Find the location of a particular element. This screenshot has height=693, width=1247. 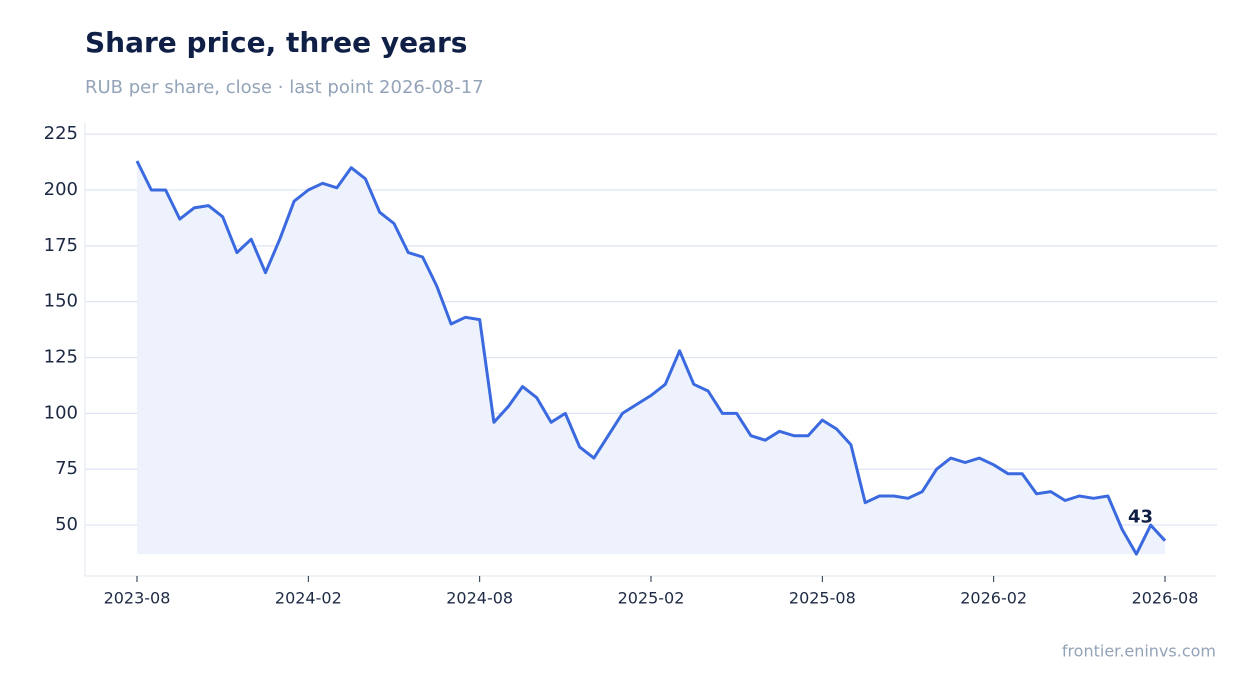

y-tick-label: 100 is located at coordinates (61, 412).